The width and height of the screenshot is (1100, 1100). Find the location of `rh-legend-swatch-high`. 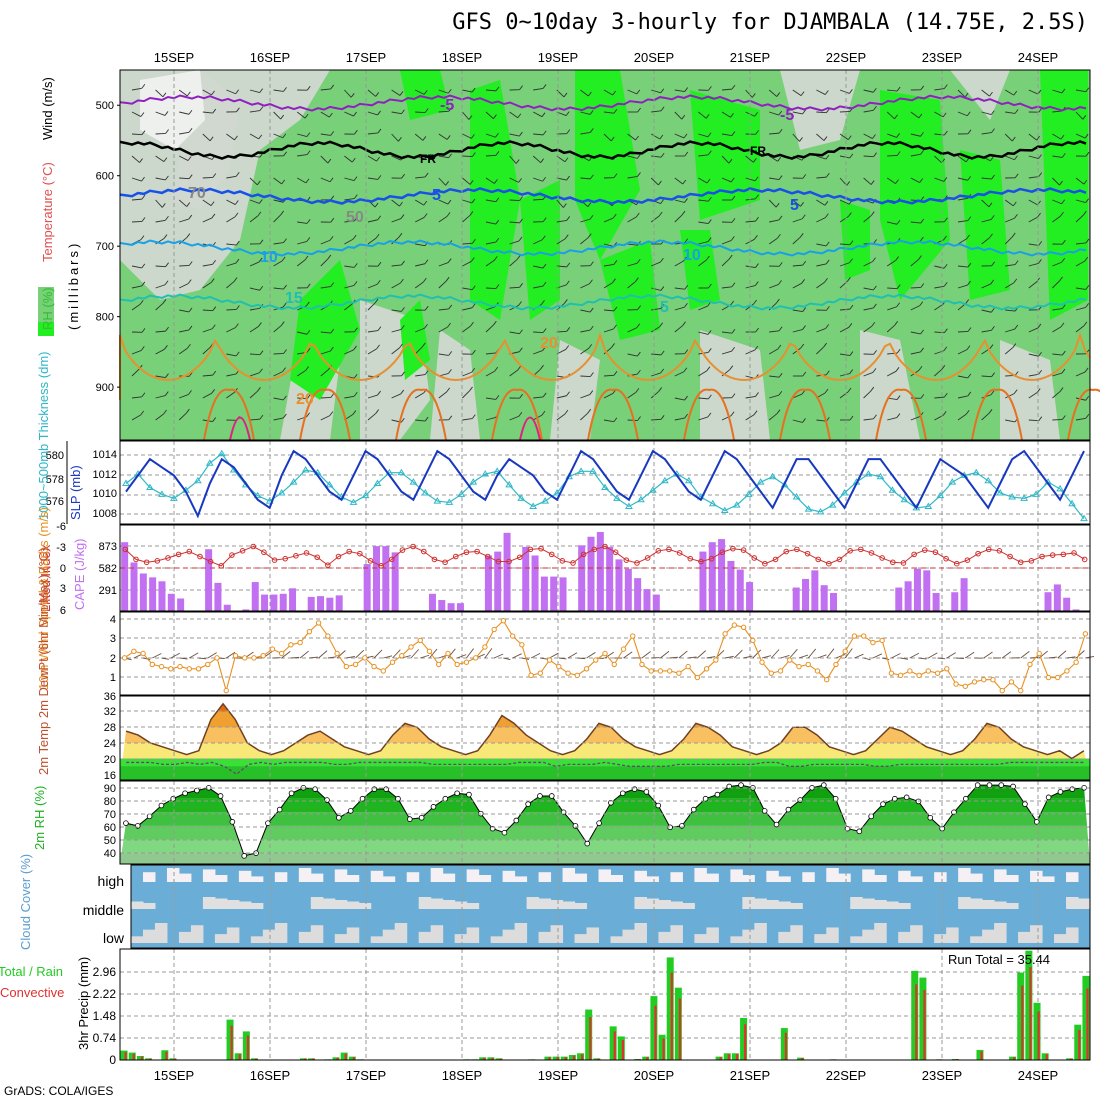

rh-legend-swatch-high is located at coordinates (46, 329).